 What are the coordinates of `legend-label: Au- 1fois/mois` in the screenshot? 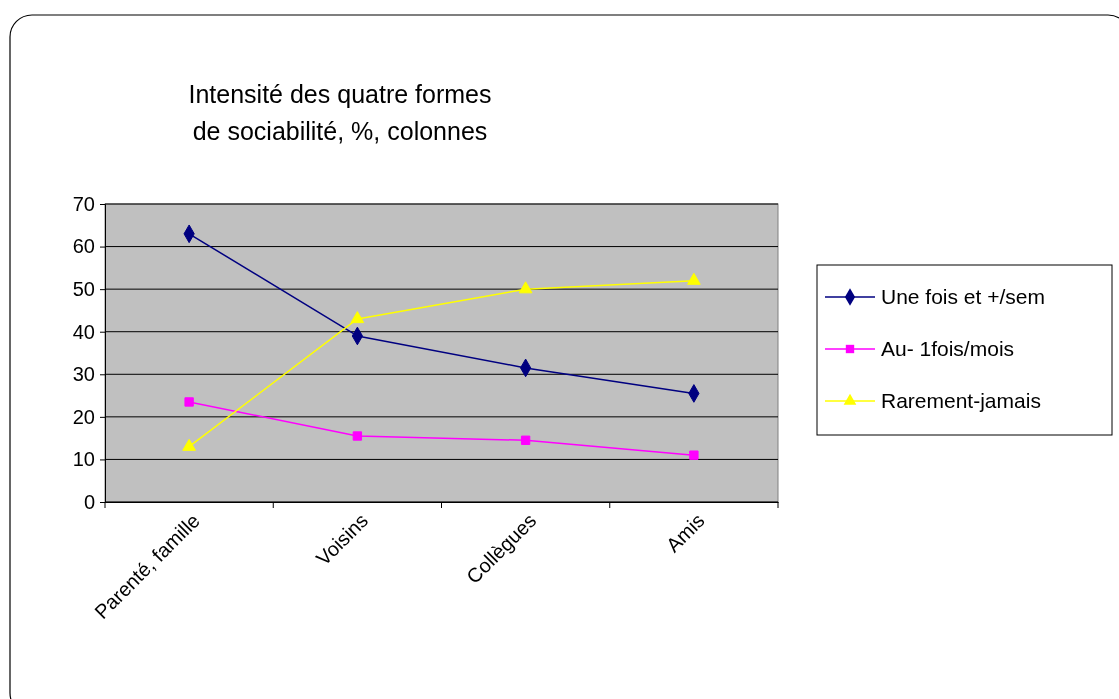 It's located at (948, 348).